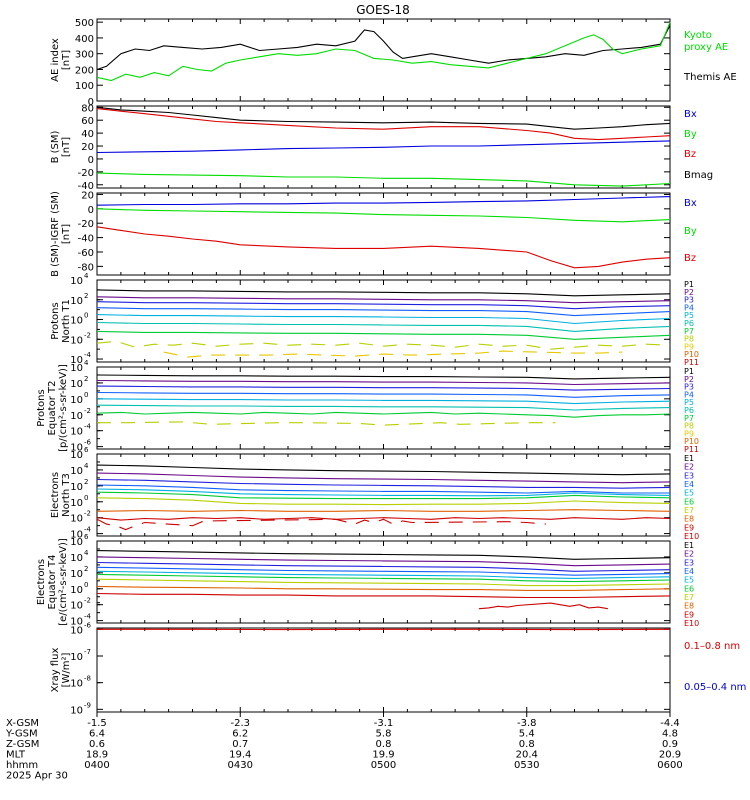  I want to click on y-tick-label-exponent: 4, so click(86, 276).